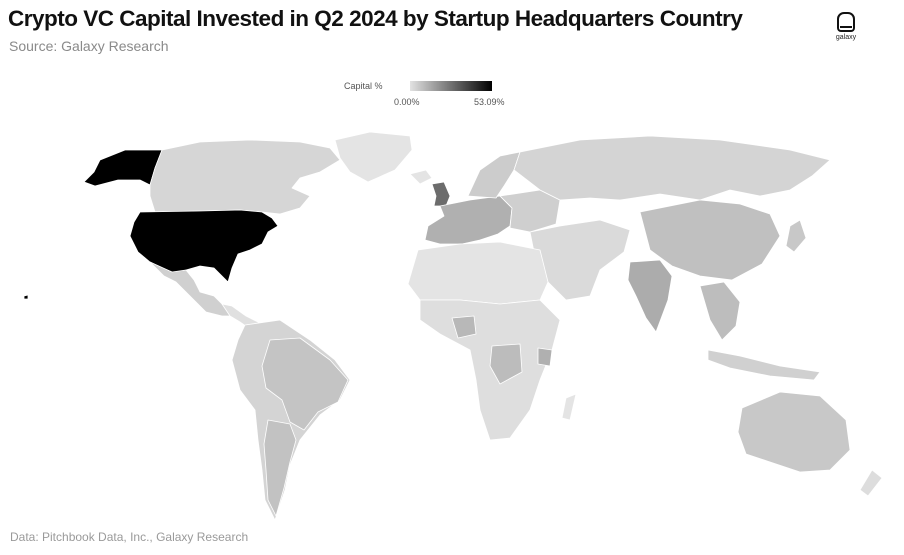 This screenshot has height=555, width=904. I want to click on country-madagascar, so click(569, 407).